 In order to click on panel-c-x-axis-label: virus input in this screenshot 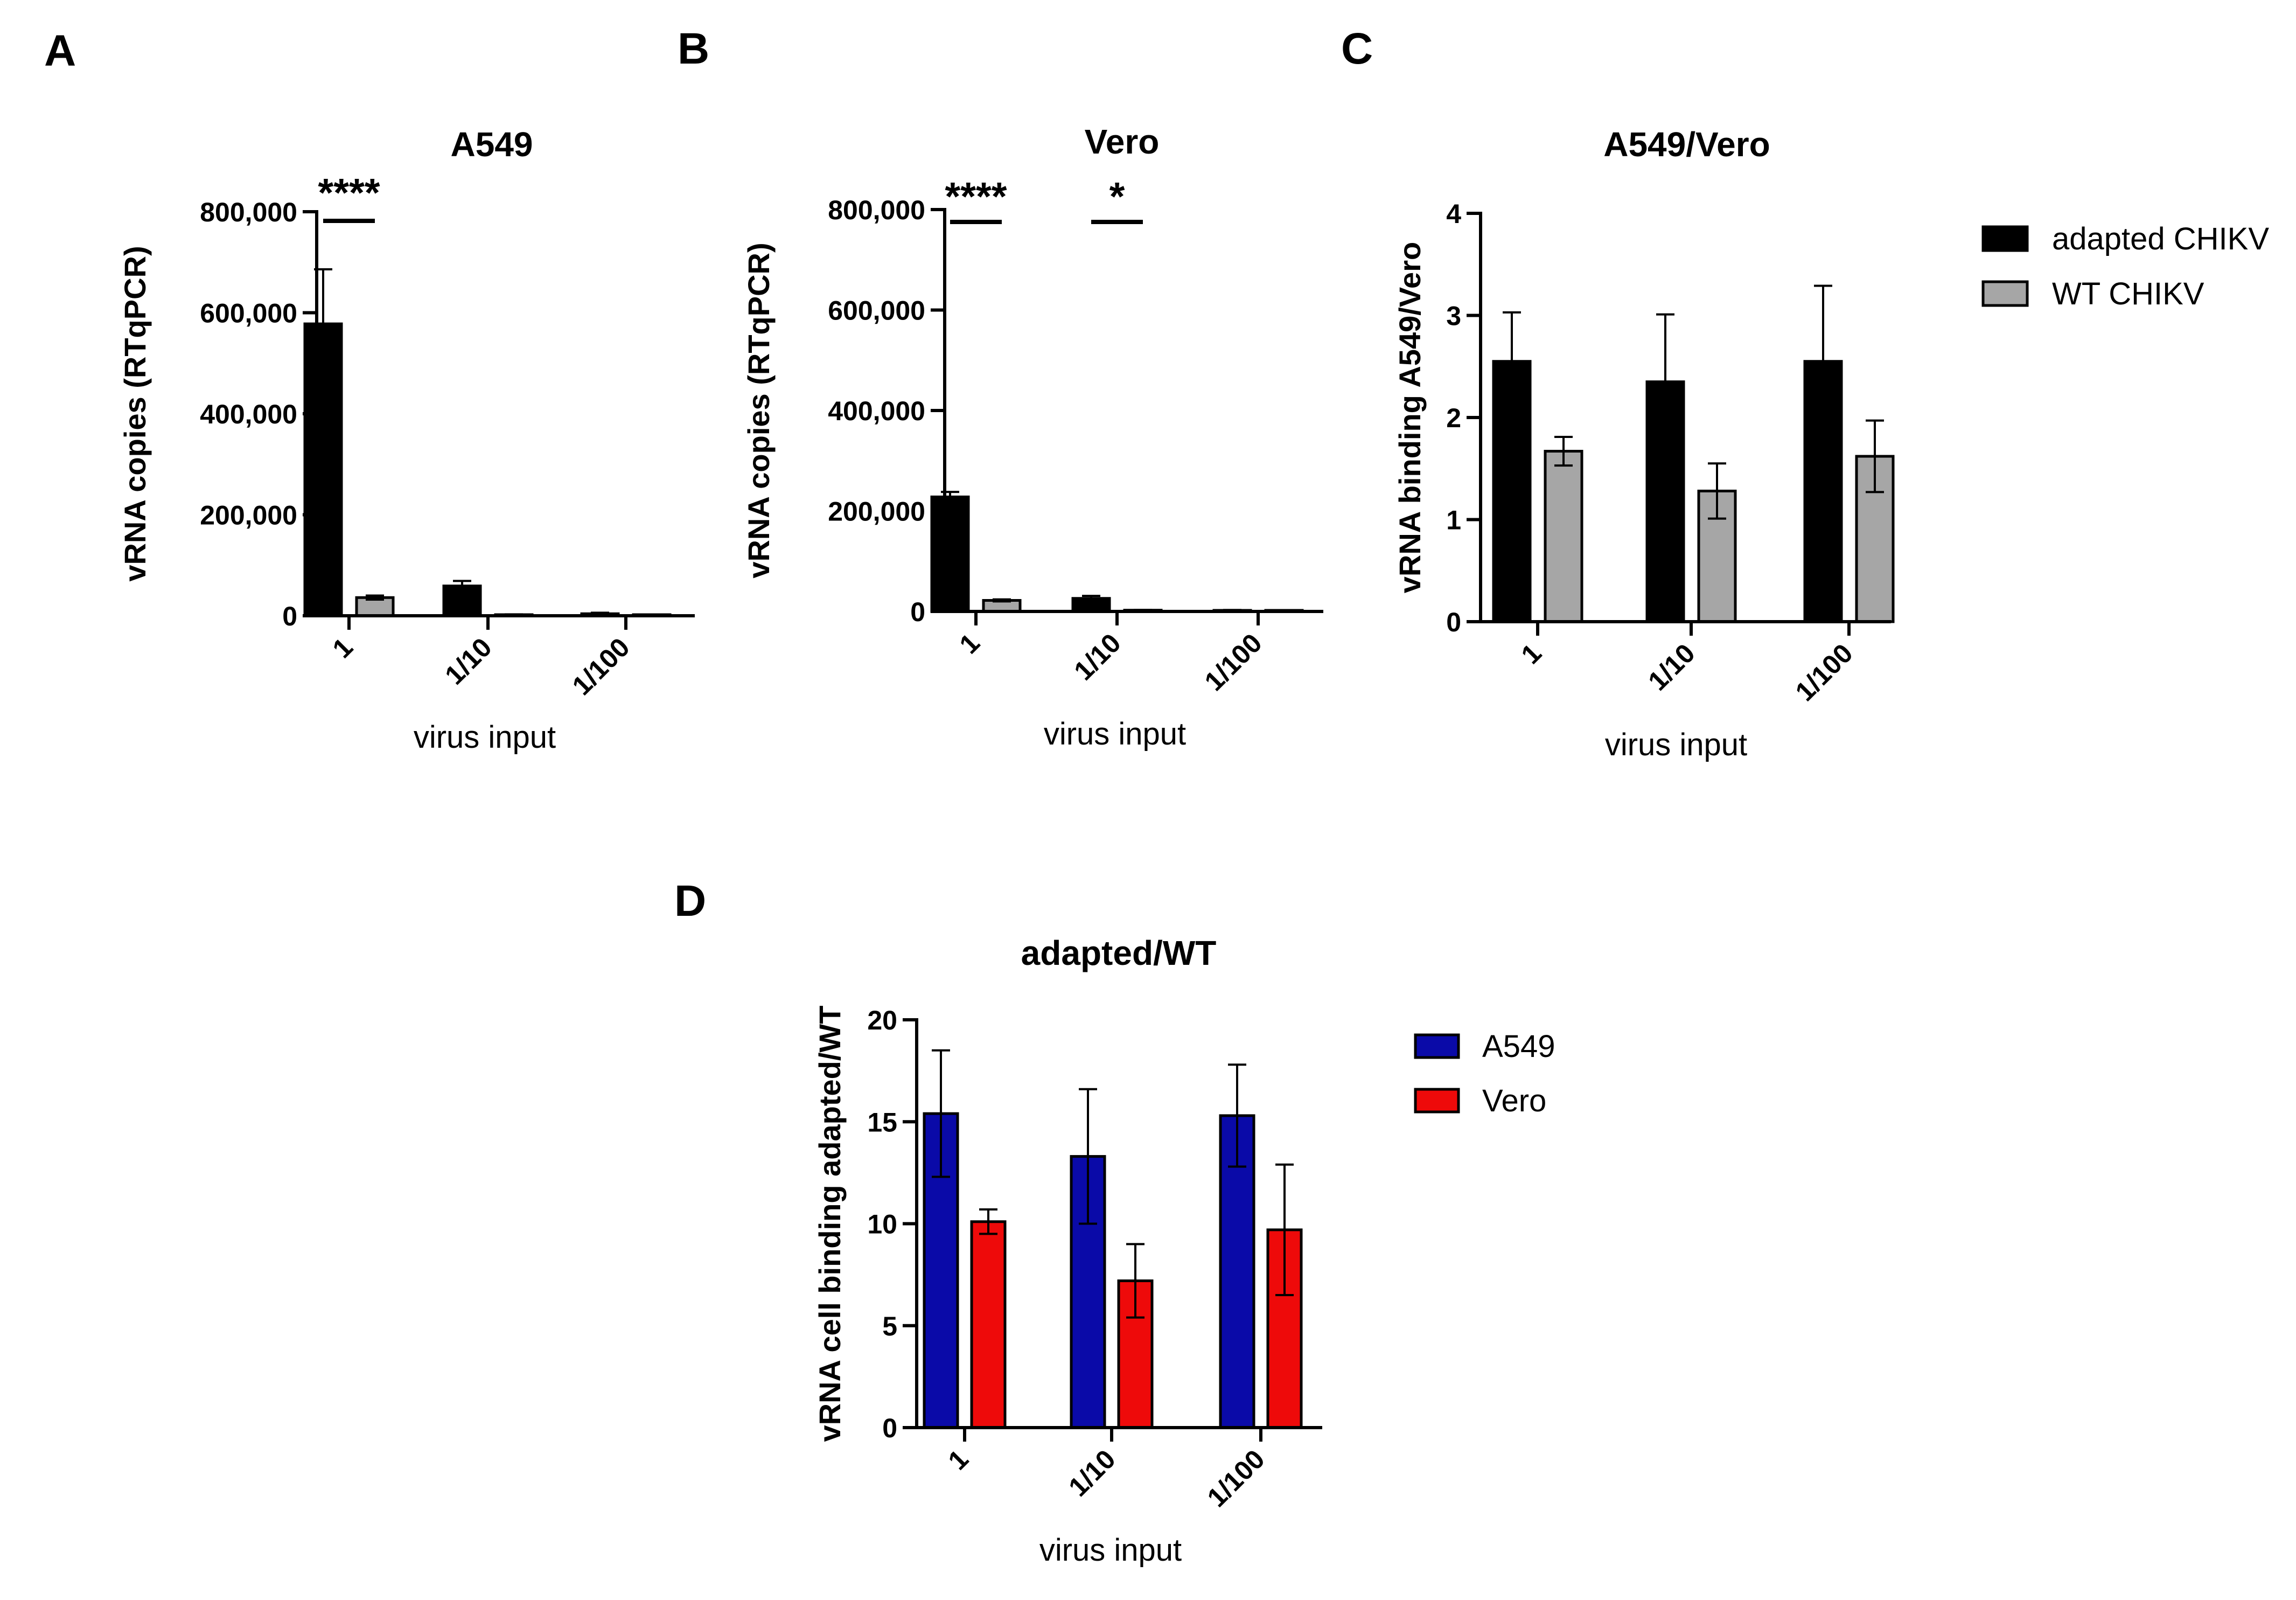, I will do `click(1676, 744)`.